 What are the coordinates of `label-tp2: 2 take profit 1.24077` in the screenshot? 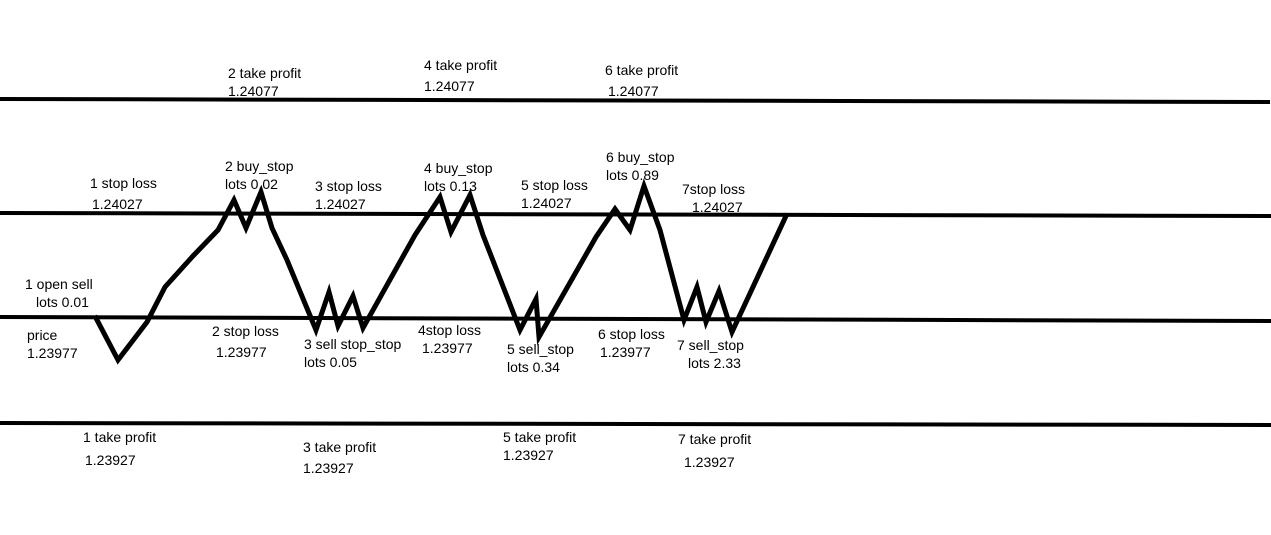 It's located at (264, 82).